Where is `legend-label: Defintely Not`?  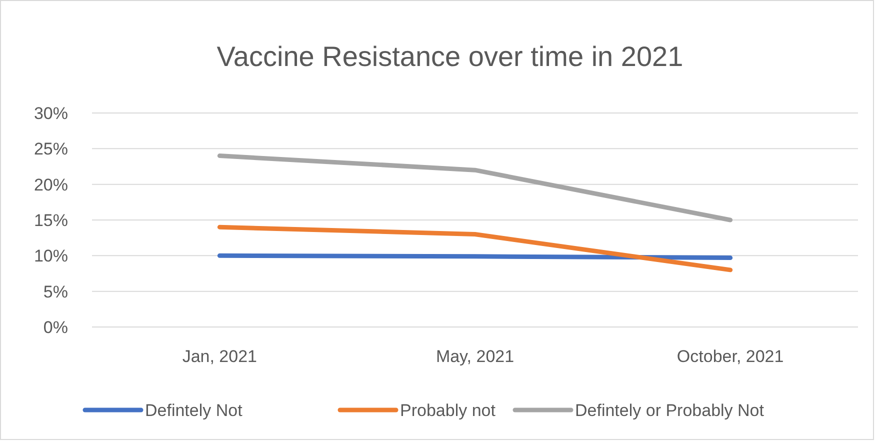 legend-label: Defintely Not is located at coordinates (194, 410).